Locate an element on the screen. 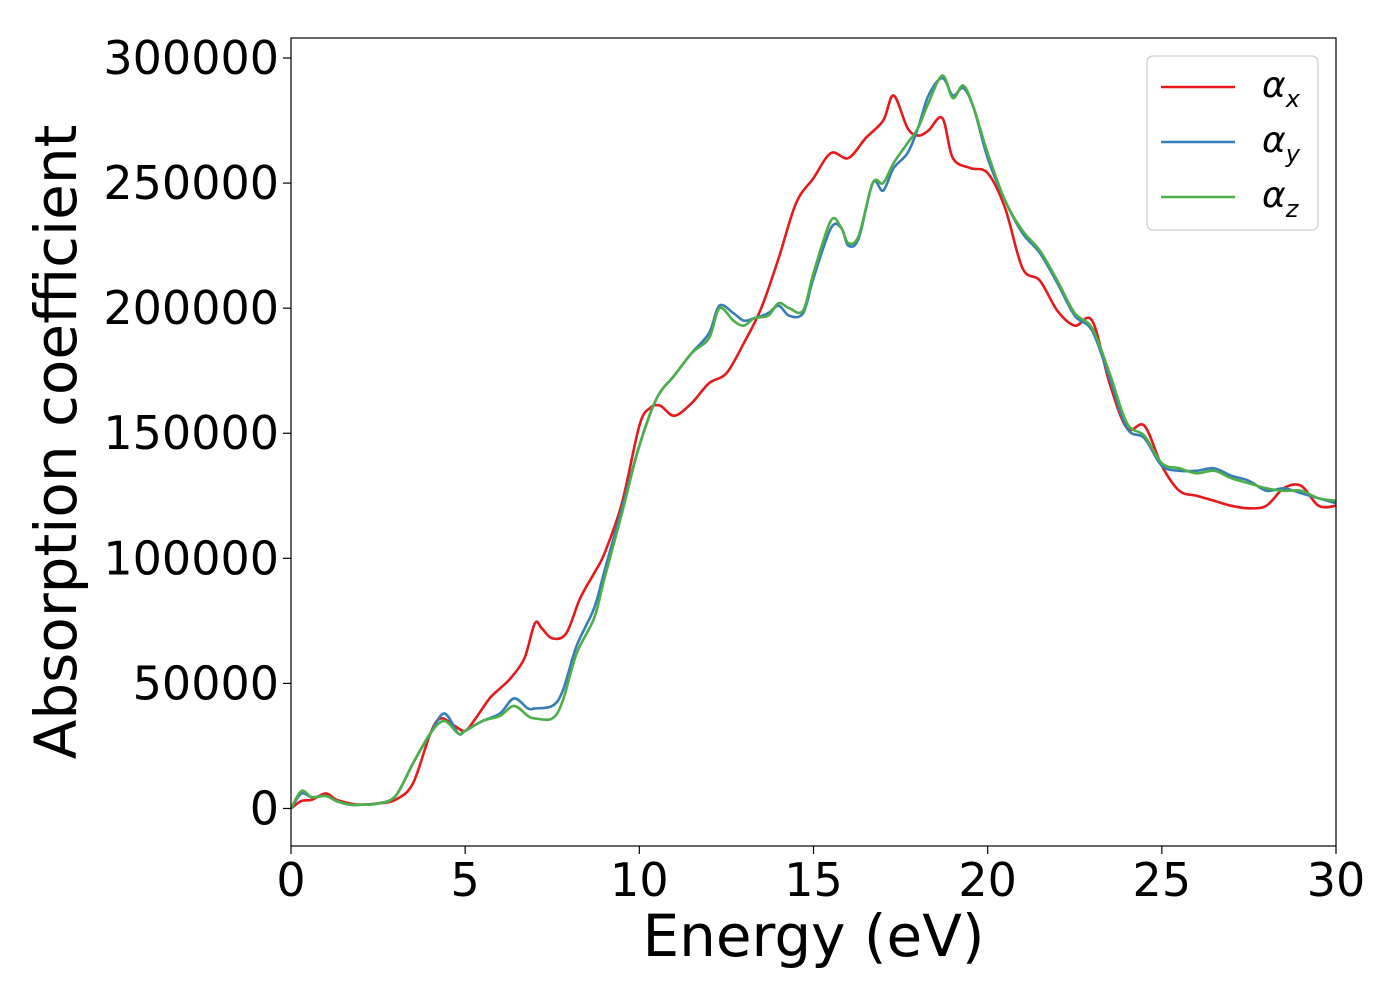 The image size is (1400, 1000). y-axis-title: Absorption coefficient is located at coordinates (56, 442).